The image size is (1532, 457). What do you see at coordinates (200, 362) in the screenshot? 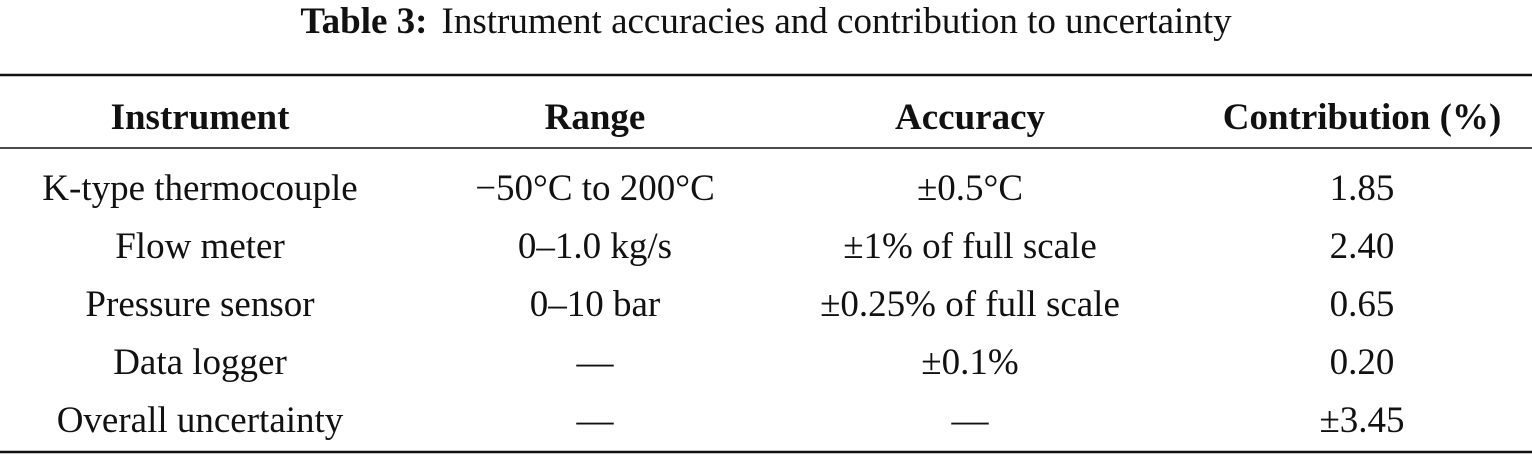
I see `table-cell: Data logger` at bounding box center [200, 362].